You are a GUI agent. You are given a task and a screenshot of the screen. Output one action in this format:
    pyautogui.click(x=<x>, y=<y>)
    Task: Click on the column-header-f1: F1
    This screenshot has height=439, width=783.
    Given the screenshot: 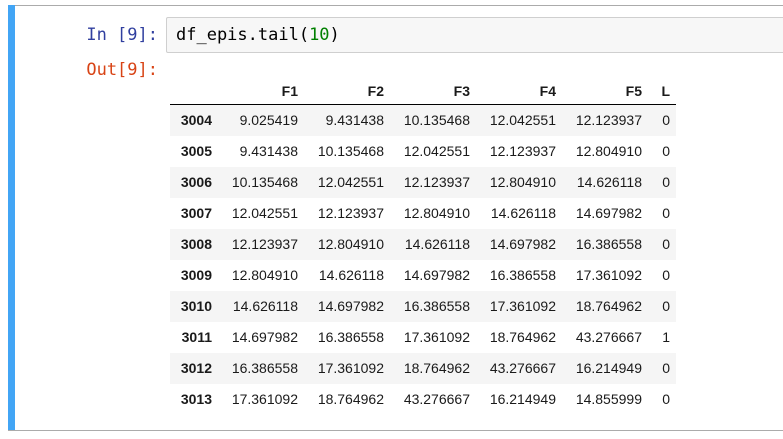 What is the action you would take?
    pyautogui.click(x=261, y=92)
    